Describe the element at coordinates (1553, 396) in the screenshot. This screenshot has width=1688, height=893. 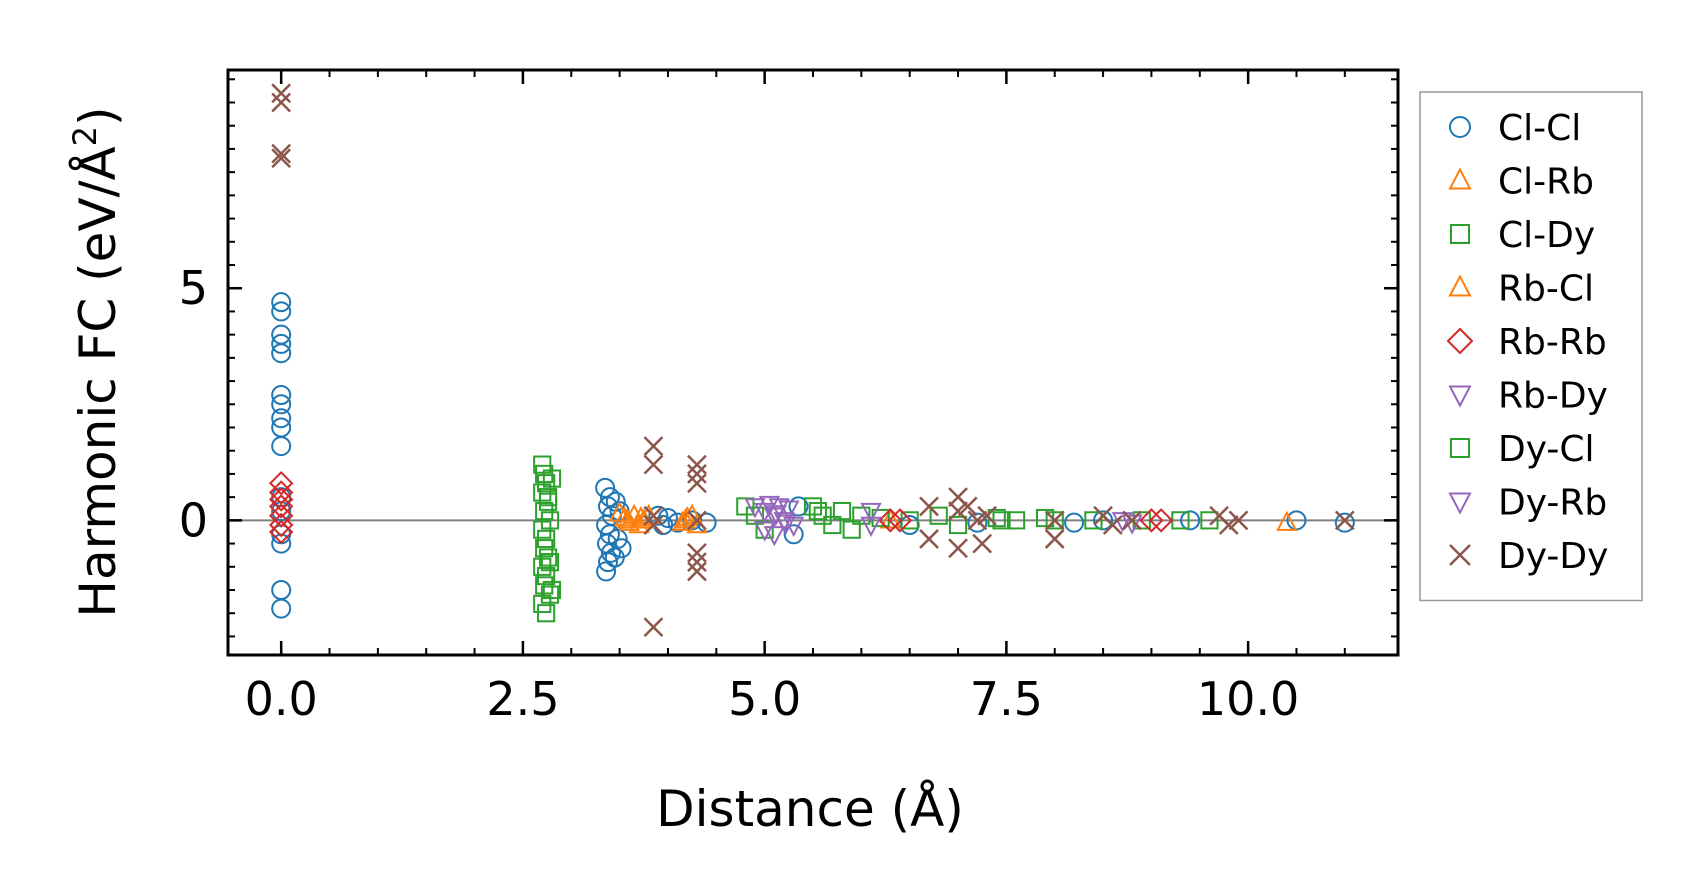
I see `legend-label: Rb-Dy` at that location.